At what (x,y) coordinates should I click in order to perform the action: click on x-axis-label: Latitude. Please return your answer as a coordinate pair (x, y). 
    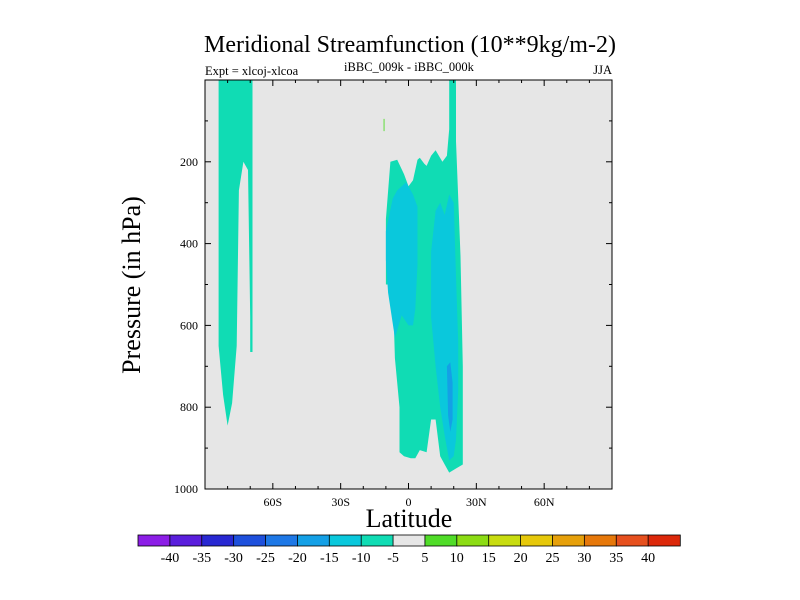
    Looking at the image, I should click on (409, 518).